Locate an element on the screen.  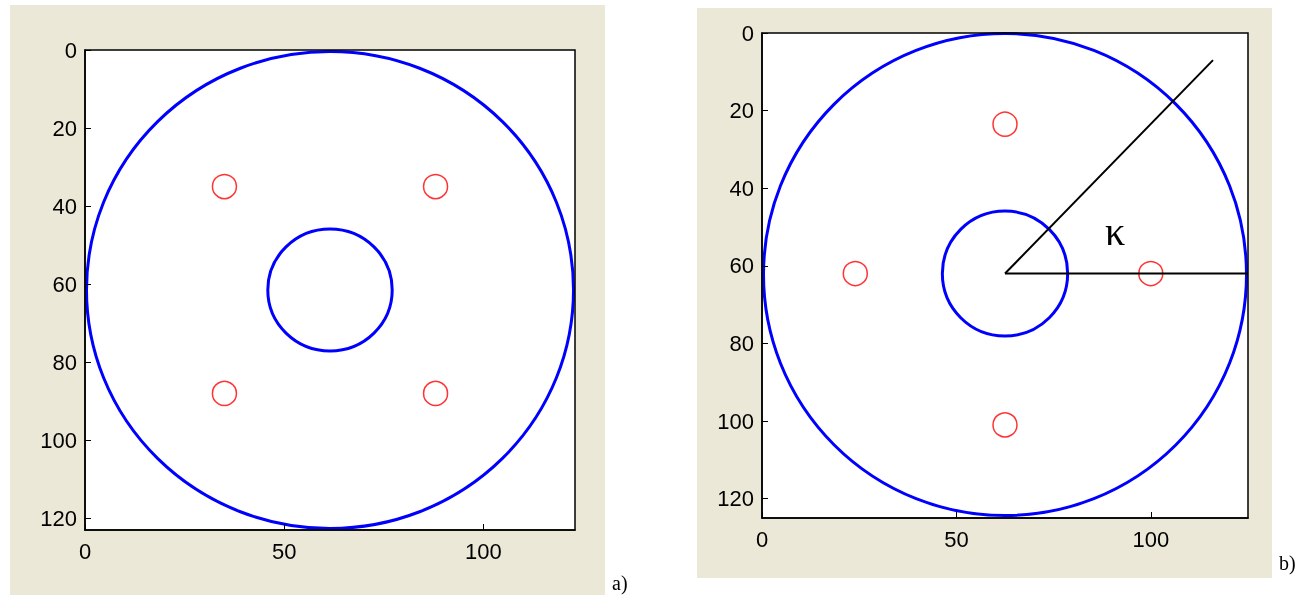
annotation: κ is located at coordinates (1115, 231).